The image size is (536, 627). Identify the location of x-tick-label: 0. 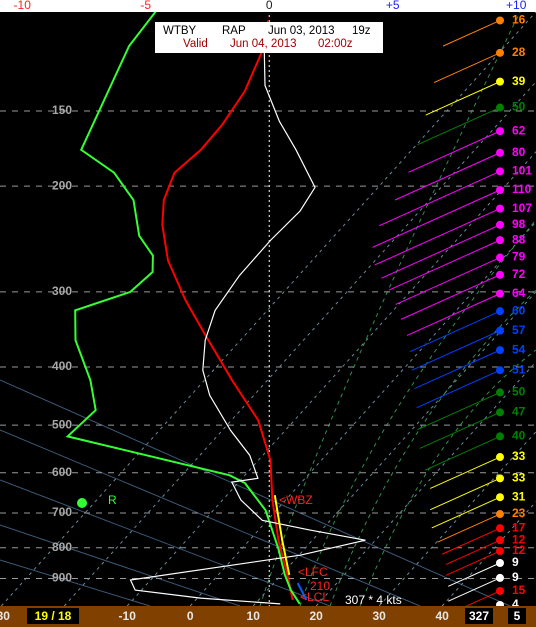
(190, 616).